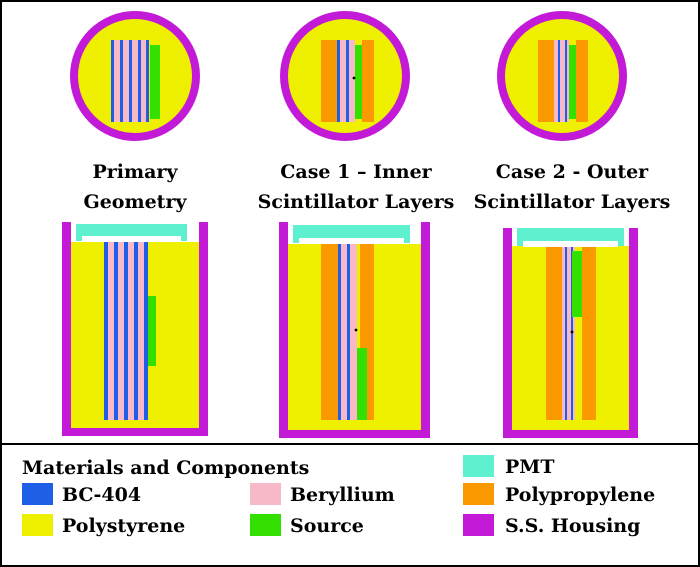 The image size is (700, 567). Describe the element at coordinates (554, 333) in the screenshot. I see `case2-side-polypropylene-left` at that location.